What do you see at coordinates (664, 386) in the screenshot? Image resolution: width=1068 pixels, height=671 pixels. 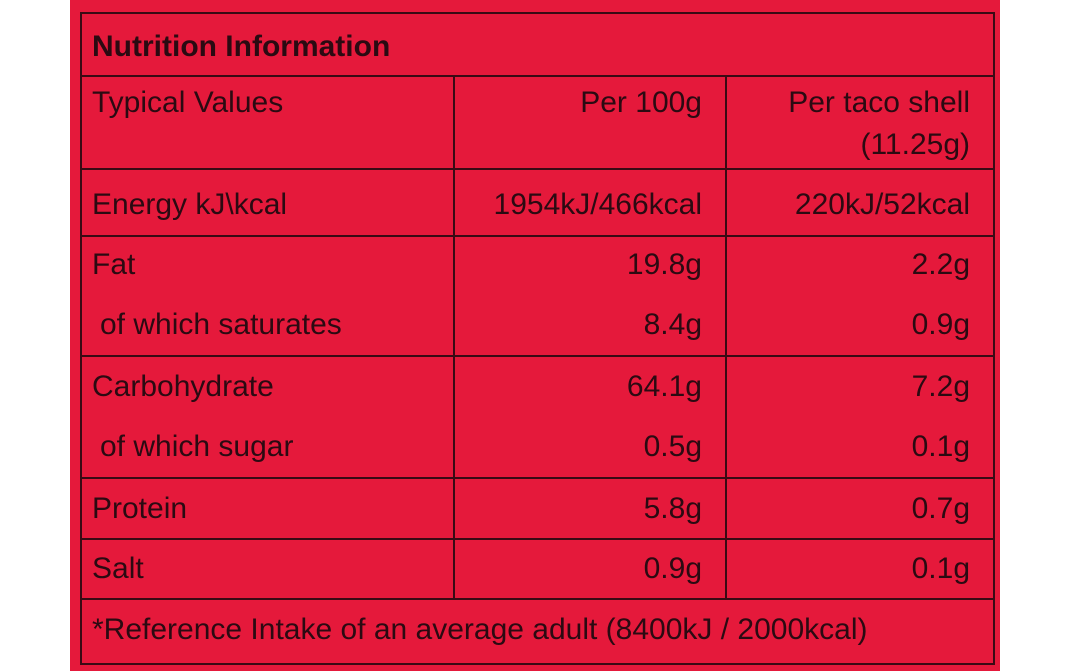 I see `row-value: 64.1g` at bounding box center [664, 386].